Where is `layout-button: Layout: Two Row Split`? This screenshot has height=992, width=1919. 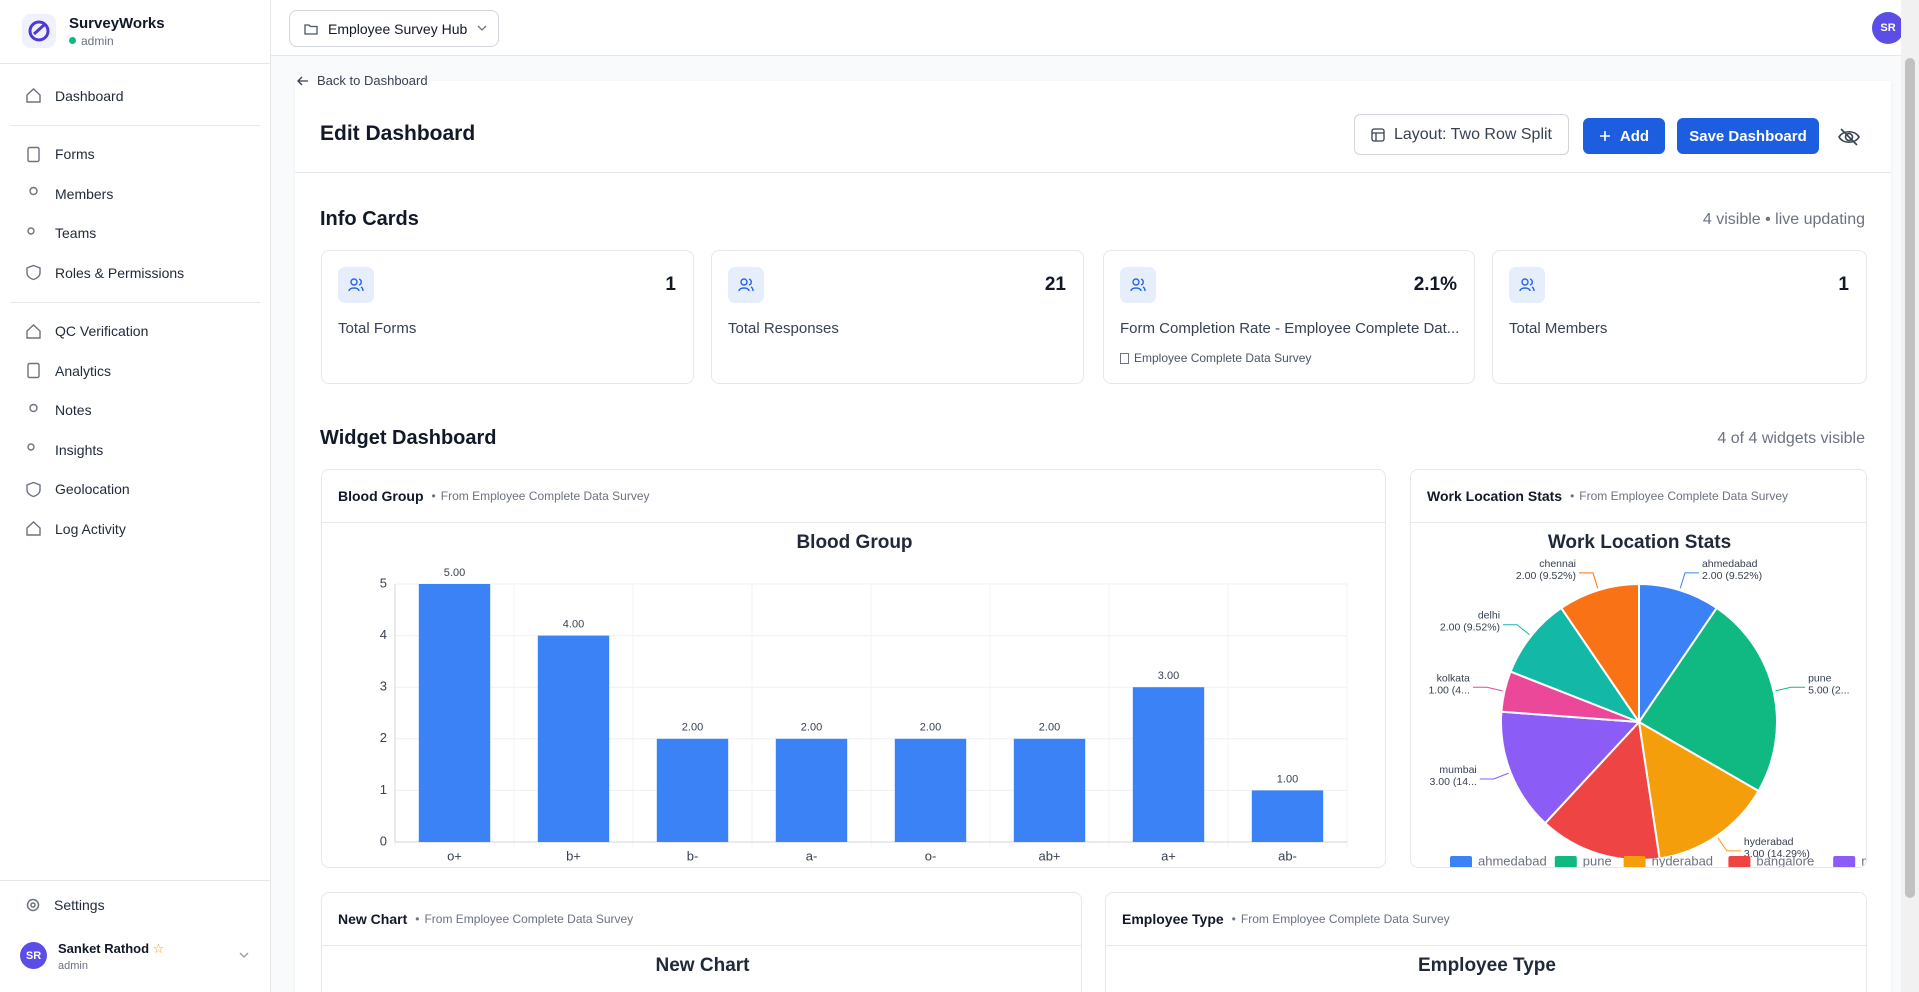 layout-button: Layout: Two Row Split is located at coordinates (1461, 134).